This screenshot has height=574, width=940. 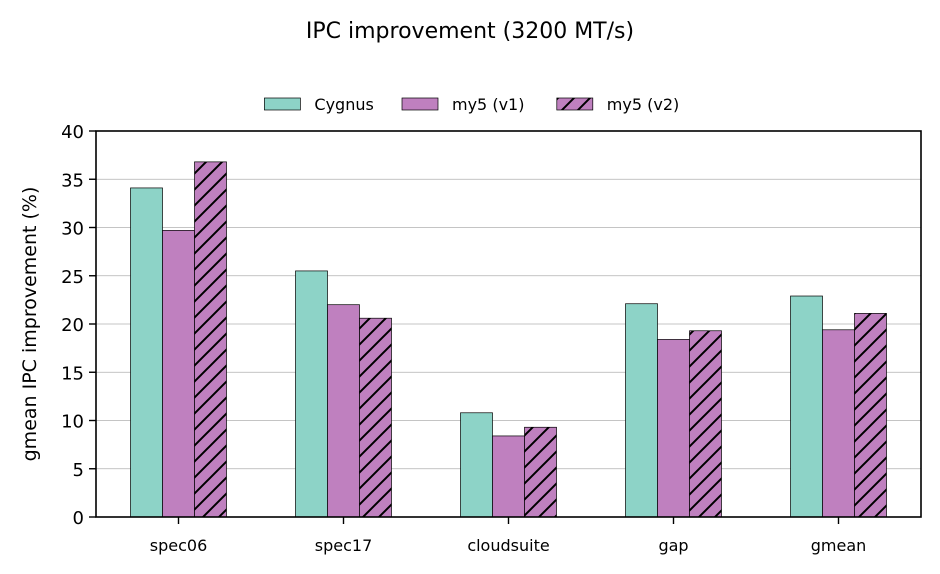 I want to click on bar-gap-my5-v1-, so click(x=673, y=428).